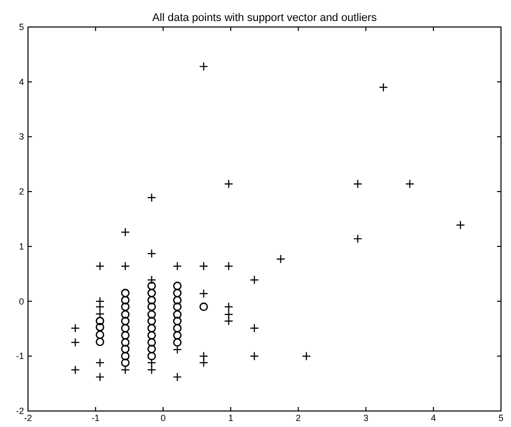 This screenshot has height=427, width=511. What do you see at coordinates (365, 418) in the screenshot?
I see `x-tick-label: 3` at bounding box center [365, 418].